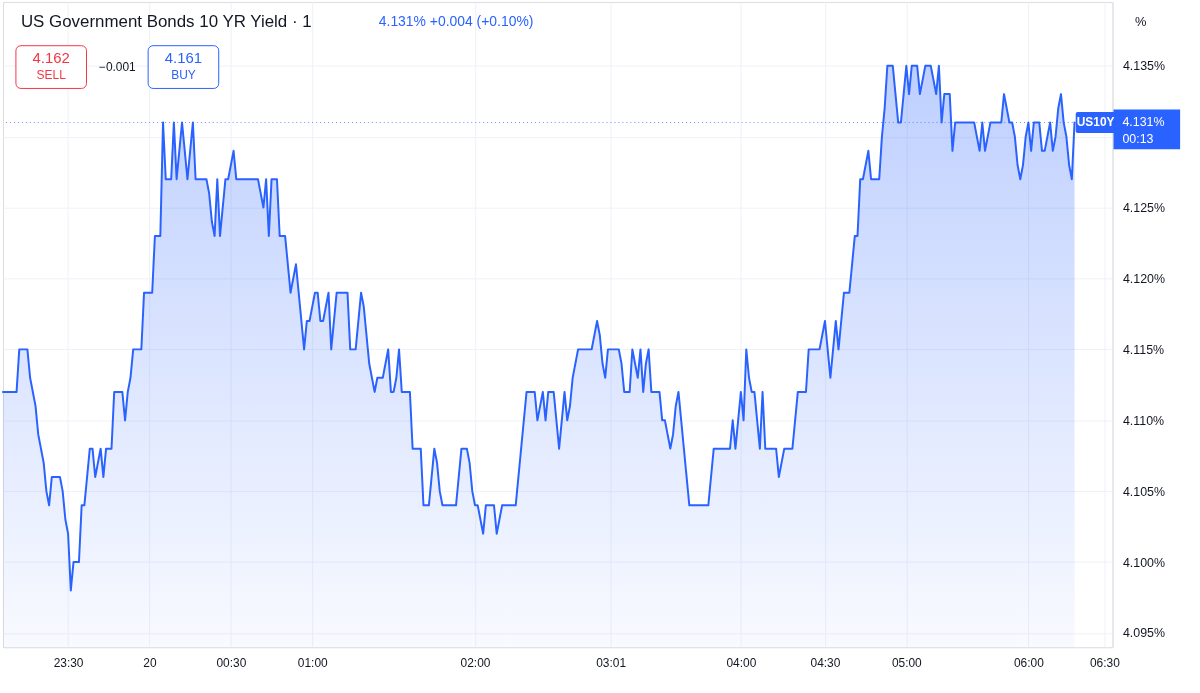 This screenshot has height=693, width=1200. I want to click on ref-line-label: 4.131%, so click(1143, 122).